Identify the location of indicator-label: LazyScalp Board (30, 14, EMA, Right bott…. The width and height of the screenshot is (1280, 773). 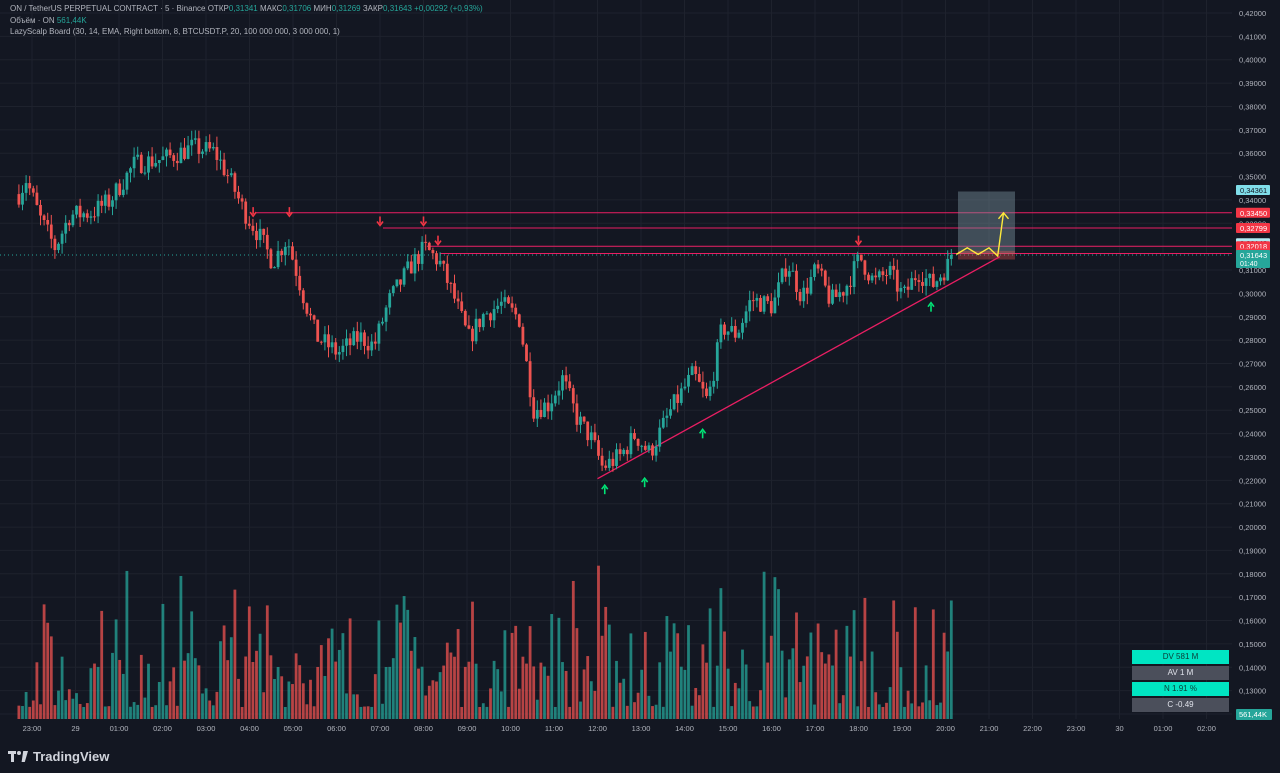
(175, 31).